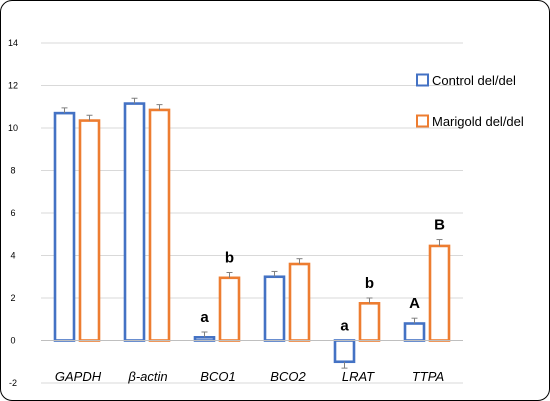 The width and height of the screenshot is (550, 401). I want to click on category-label: GAPDH, so click(78, 376).